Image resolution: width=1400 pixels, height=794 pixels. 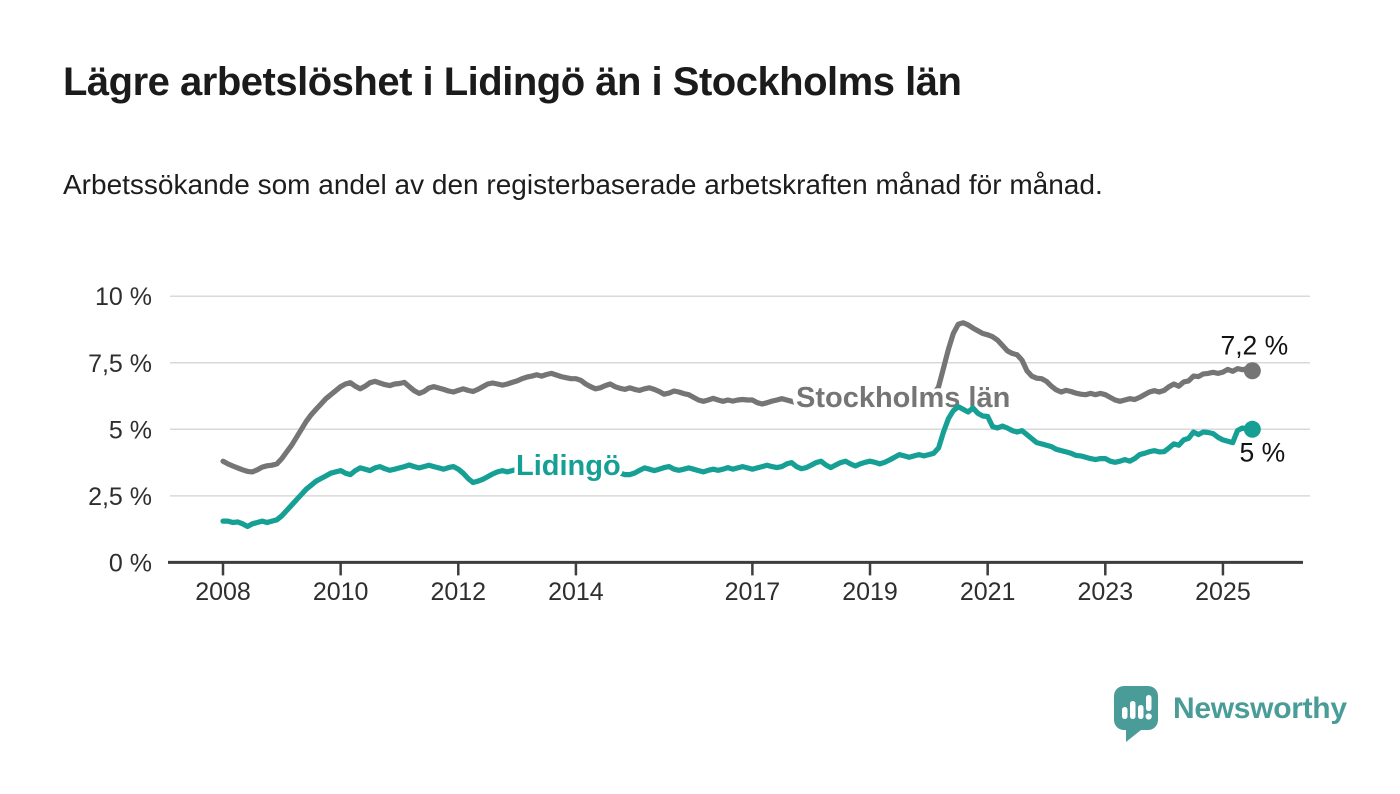 I want to click on y-tick-label: 2,5 %, so click(x=120, y=497).